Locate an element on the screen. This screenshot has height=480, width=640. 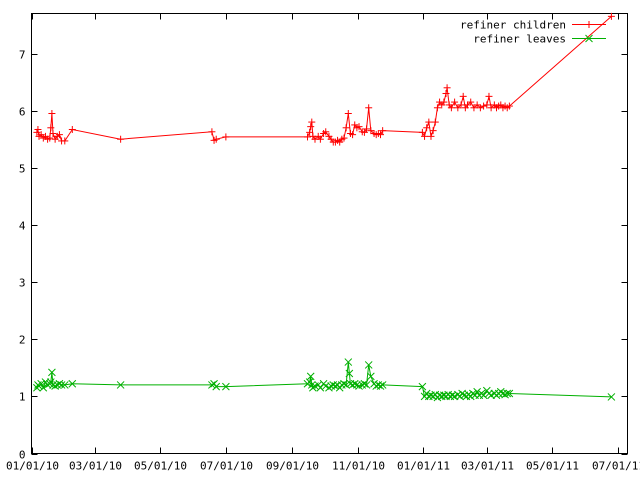
x-tick-label: 01/01/10 is located at coordinates (32, 466).